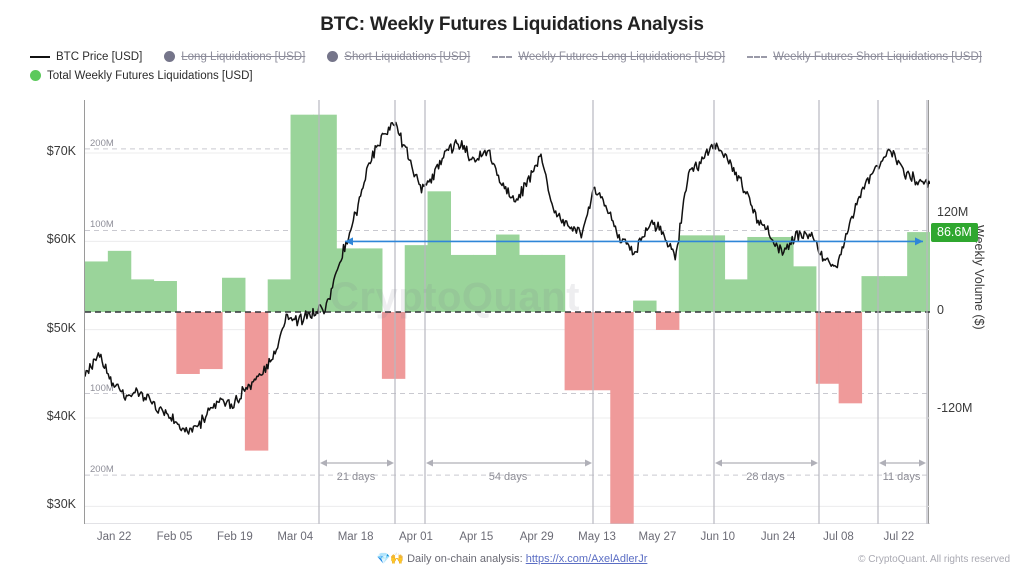 This screenshot has width=1024, height=576. I want to click on span-label: 54 days, so click(508, 477).